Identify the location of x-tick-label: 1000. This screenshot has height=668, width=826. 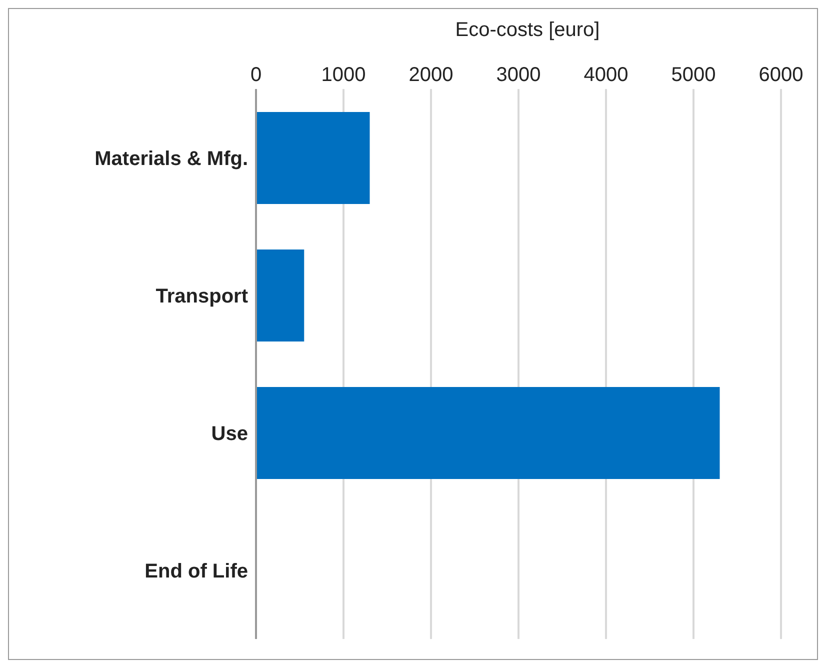
(343, 75).